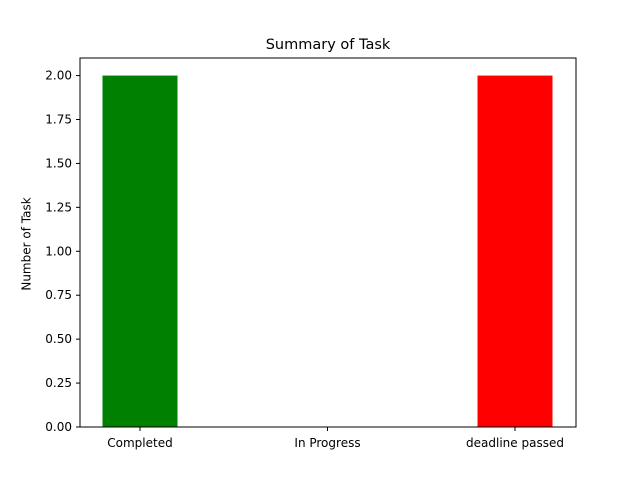 This screenshot has height=484, width=640. I want to click on bar-deadline-passed, so click(515, 251).